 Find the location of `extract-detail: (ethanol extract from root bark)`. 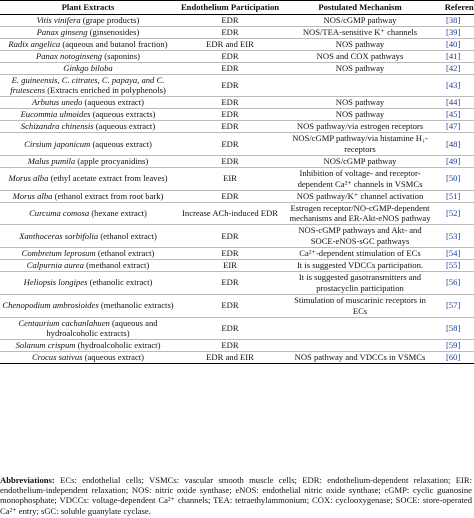

extract-detail: (ethanol extract from root bark) is located at coordinates (109, 195).